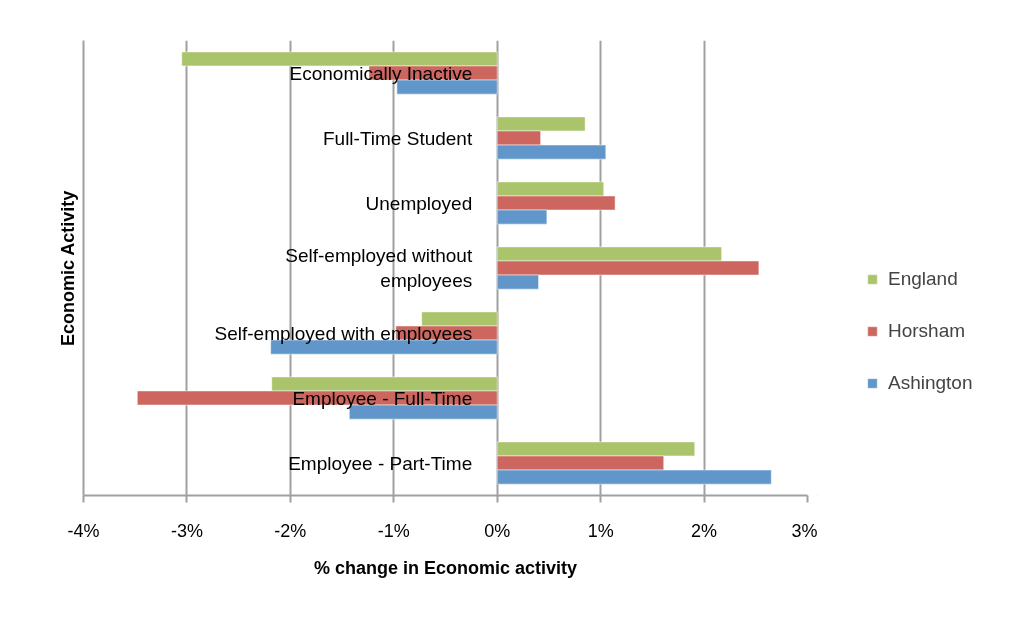 The height and width of the screenshot is (618, 1026). Describe the element at coordinates (83, 530) in the screenshot. I see `x-tick-label: -4%` at that location.